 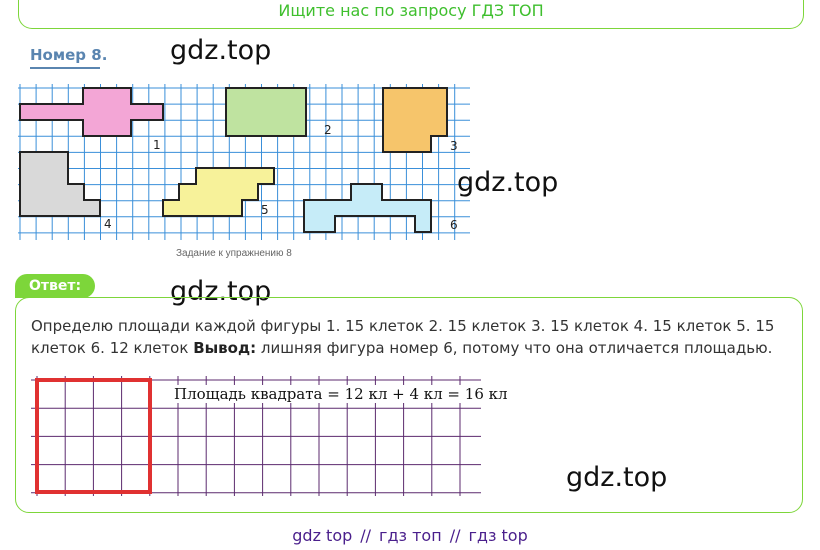 What do you see at coordinates (256, 436) in the screenshot?
I see `square-grid` at bounding box center [256, 436].